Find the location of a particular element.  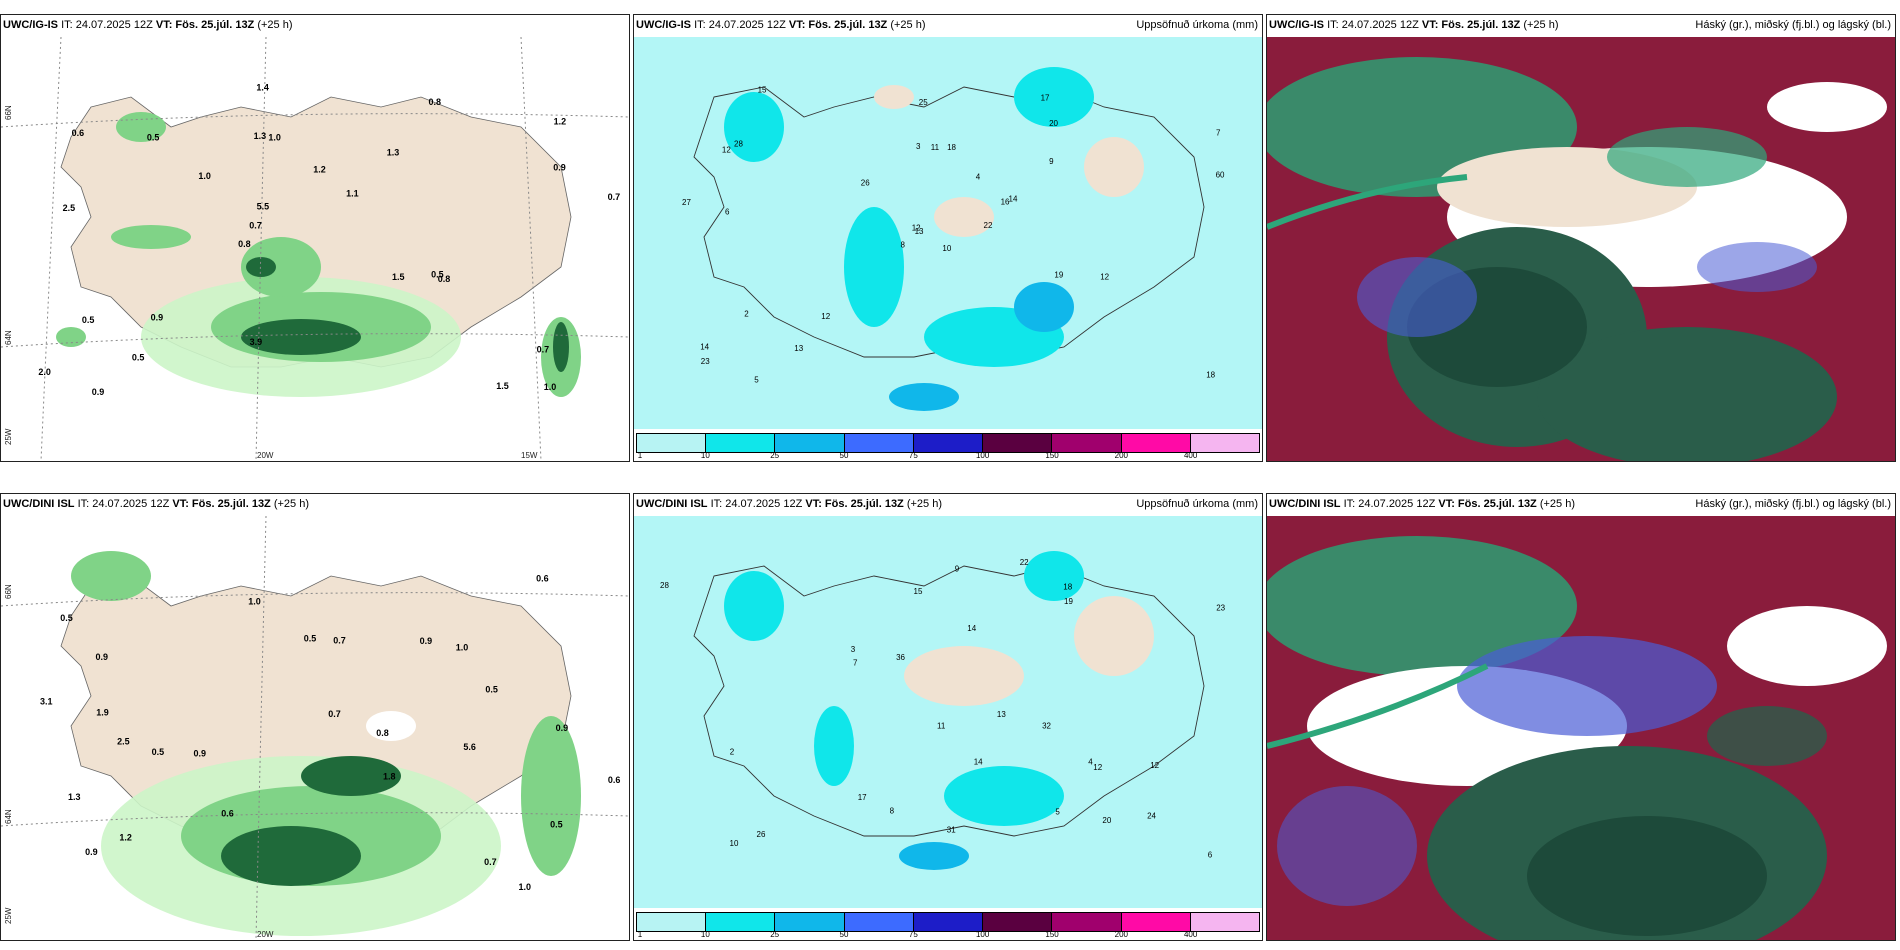

lon-label-15: 15W is located at coordinates (529, 455).